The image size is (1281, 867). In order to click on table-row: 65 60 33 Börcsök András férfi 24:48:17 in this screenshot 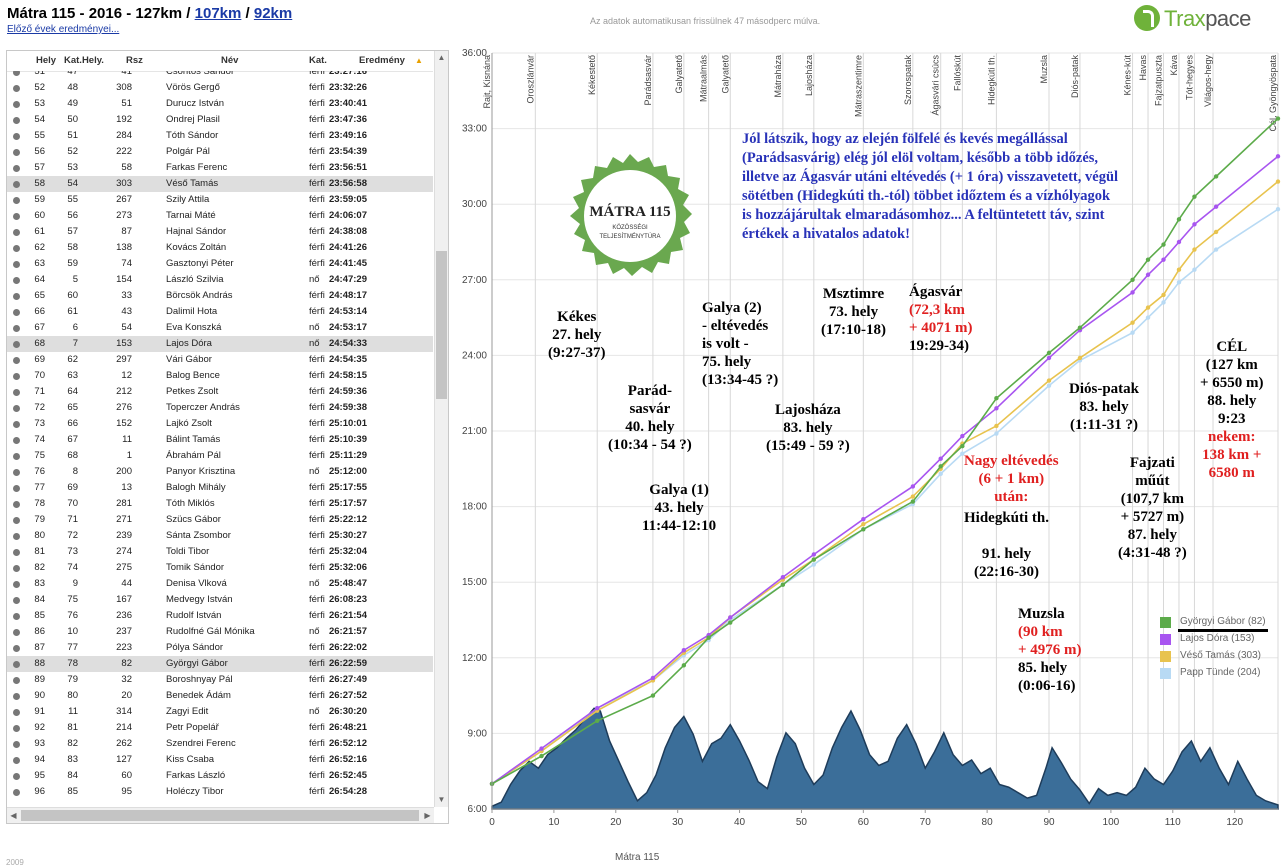, I will do `click(220, 296)`.